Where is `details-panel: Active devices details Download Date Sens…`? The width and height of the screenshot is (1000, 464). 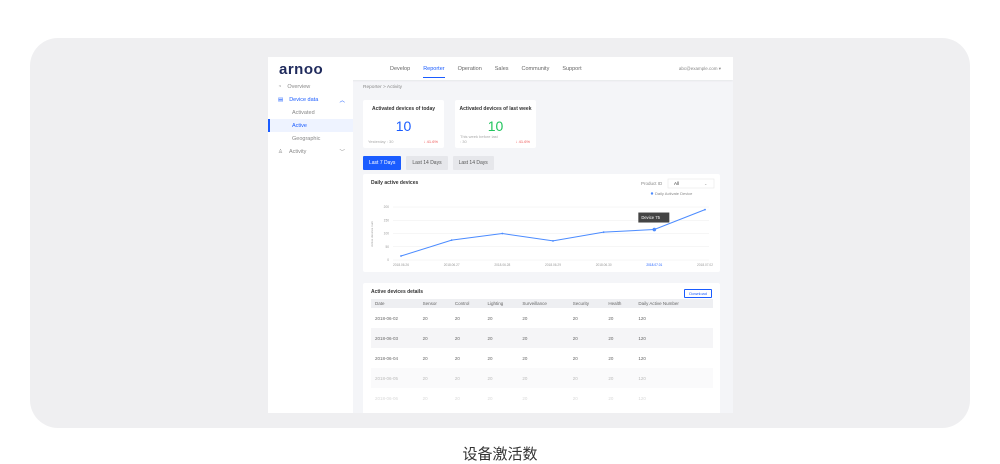 details-panel: Active devices details Download Date Sens… is located at coordinates (541, 348).